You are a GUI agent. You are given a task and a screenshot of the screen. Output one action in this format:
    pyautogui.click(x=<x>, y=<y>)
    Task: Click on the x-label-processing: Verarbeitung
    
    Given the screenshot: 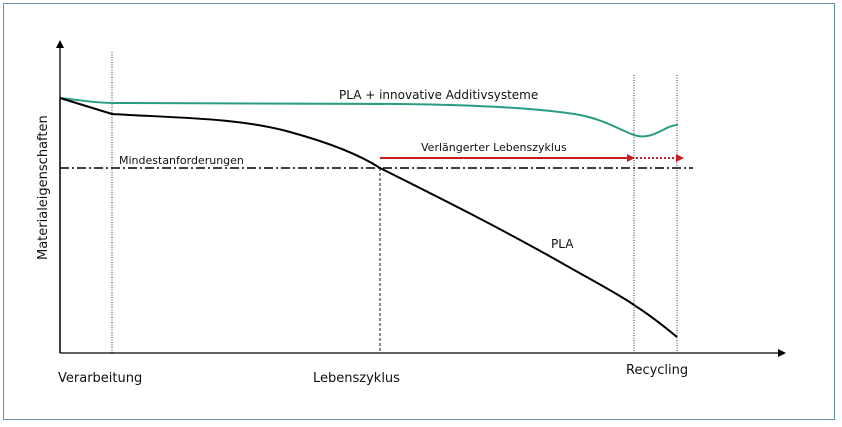 What is the action you would take?
    pyautogui.click(x=100, y=378)
    